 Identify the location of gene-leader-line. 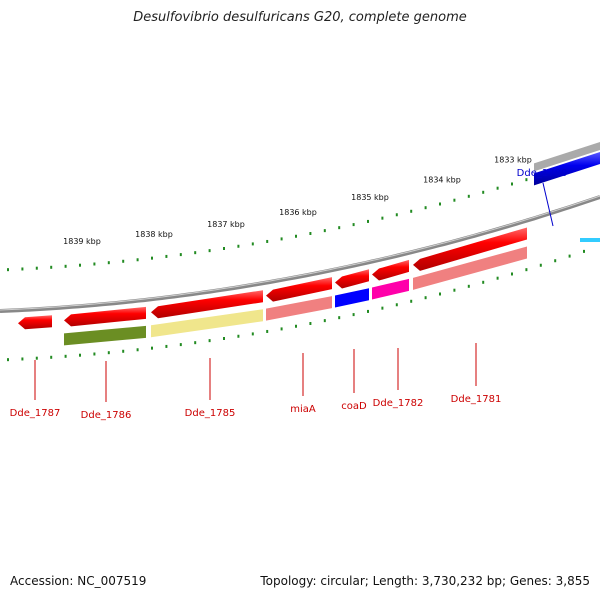
(548, 204).